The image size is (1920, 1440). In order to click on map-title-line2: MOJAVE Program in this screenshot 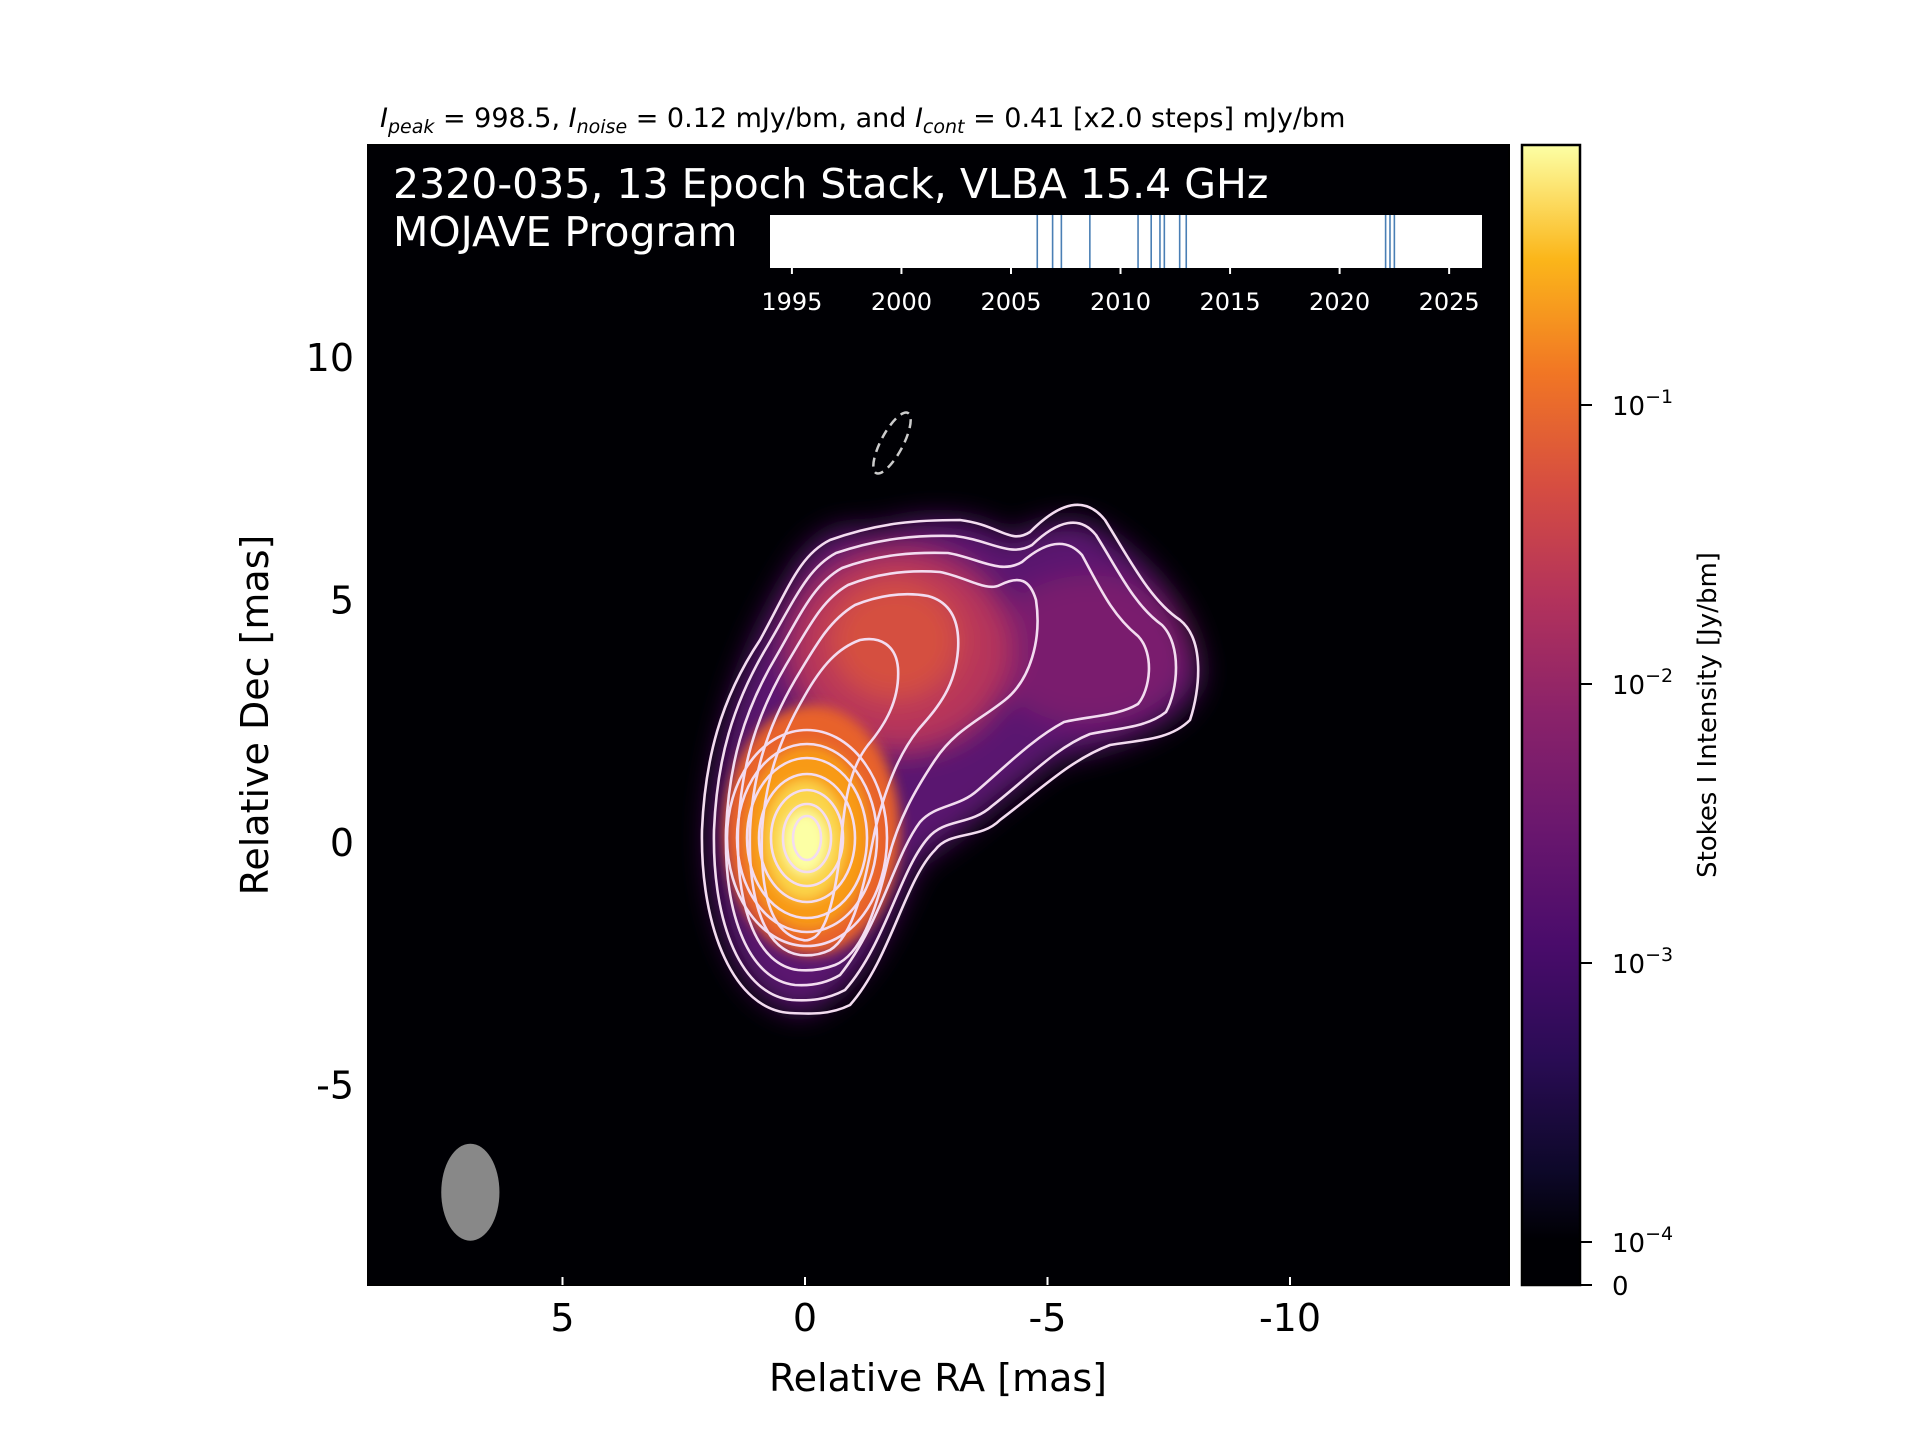, I will do `click(565, 232)`.